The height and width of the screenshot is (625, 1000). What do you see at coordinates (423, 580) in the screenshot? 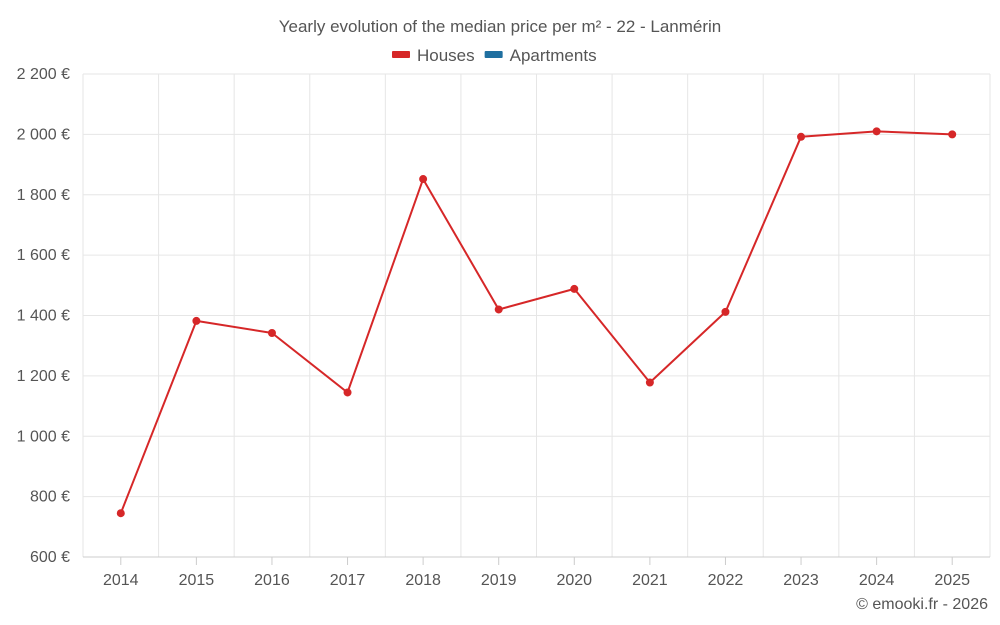
I see `x-tick-label: 2018` at bounding box center [423, 580].